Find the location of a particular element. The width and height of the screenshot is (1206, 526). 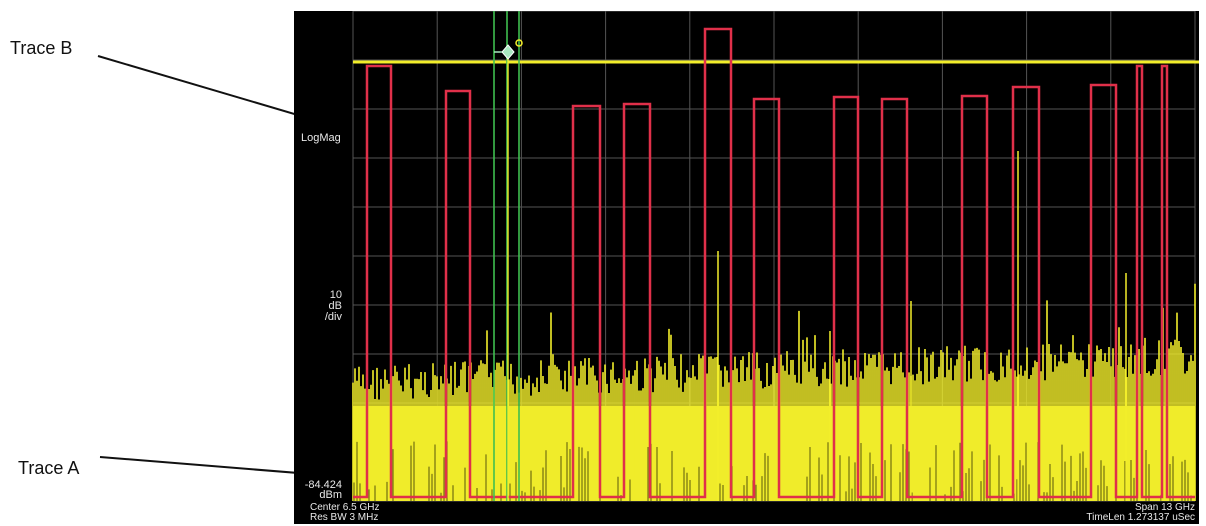

marker-lines is located at coordinates (506, 256).